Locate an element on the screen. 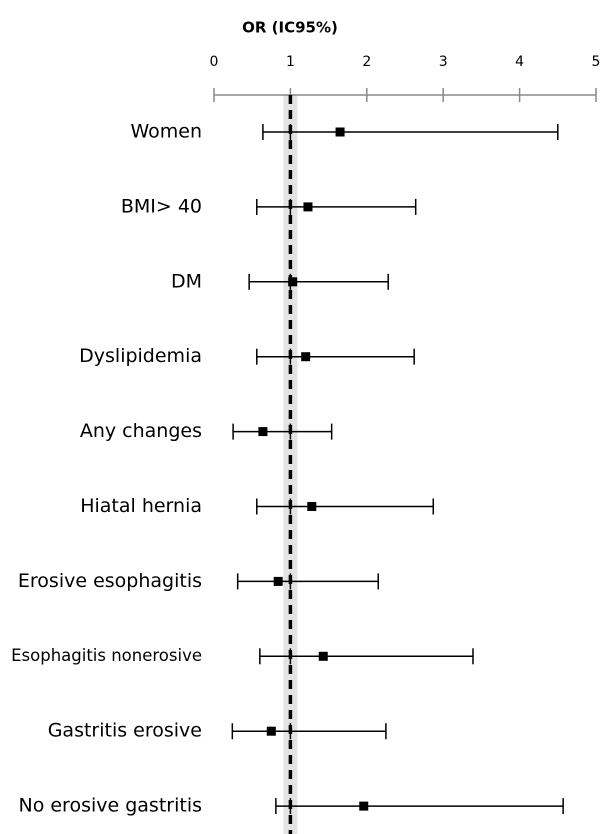  row-label: Erosive esophagitis is located at coordinates (110, 581).